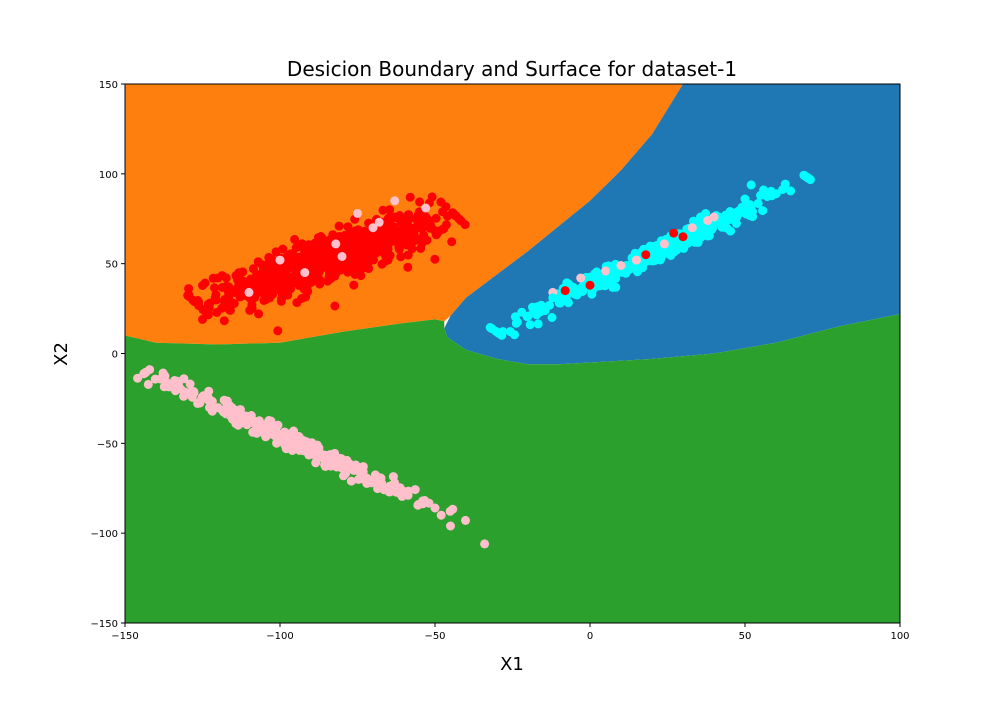  Describe the element at coordinates (104, 534) in the screenshot. I see `y-tick-label: −100` at that location.